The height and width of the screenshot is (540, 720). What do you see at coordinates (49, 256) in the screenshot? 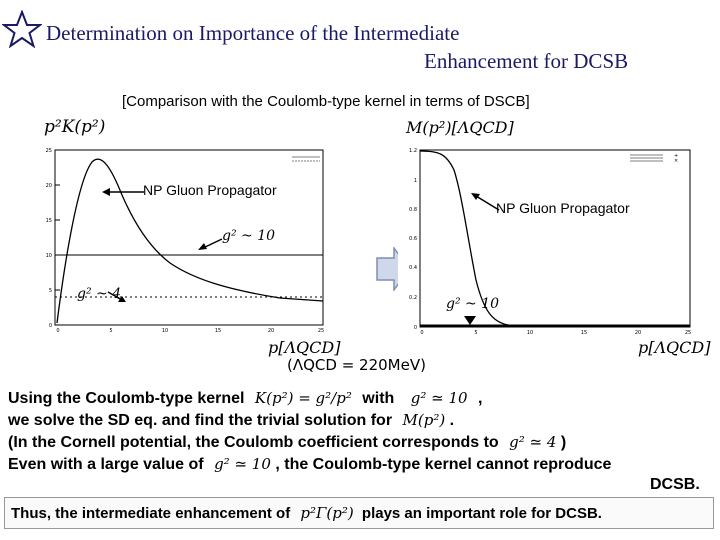
I see `left-ytick-label: 10` at bounding box center [49, 256].